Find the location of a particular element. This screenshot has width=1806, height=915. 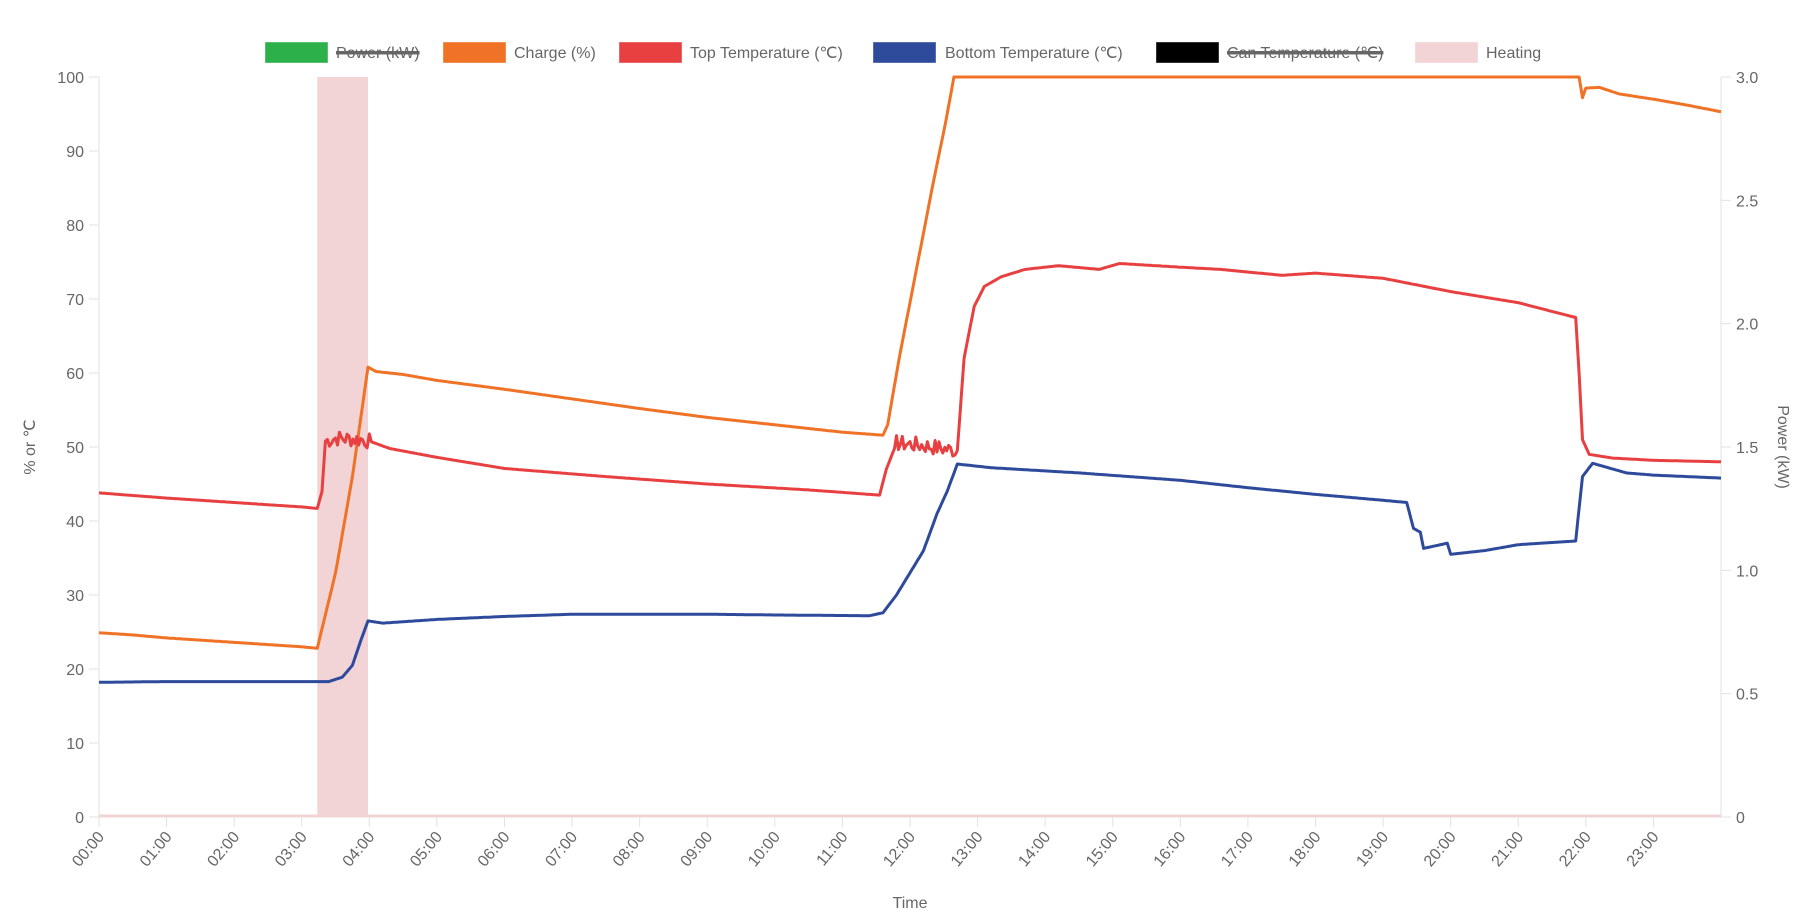

x-tick-label: 02:00 is located at coordinates (223, 850).